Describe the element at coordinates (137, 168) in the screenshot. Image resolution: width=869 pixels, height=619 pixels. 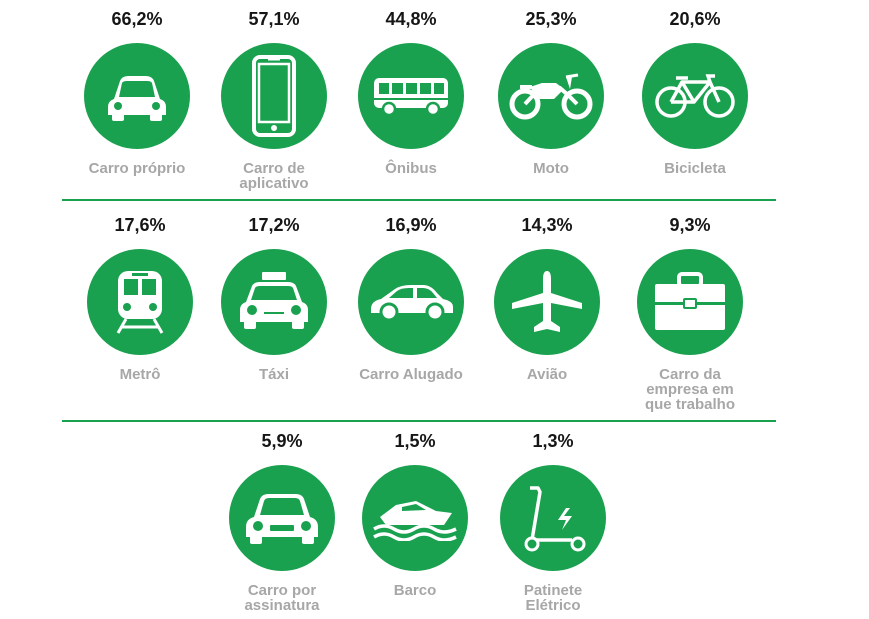
I see `item-label: Carro próprio` at that location.